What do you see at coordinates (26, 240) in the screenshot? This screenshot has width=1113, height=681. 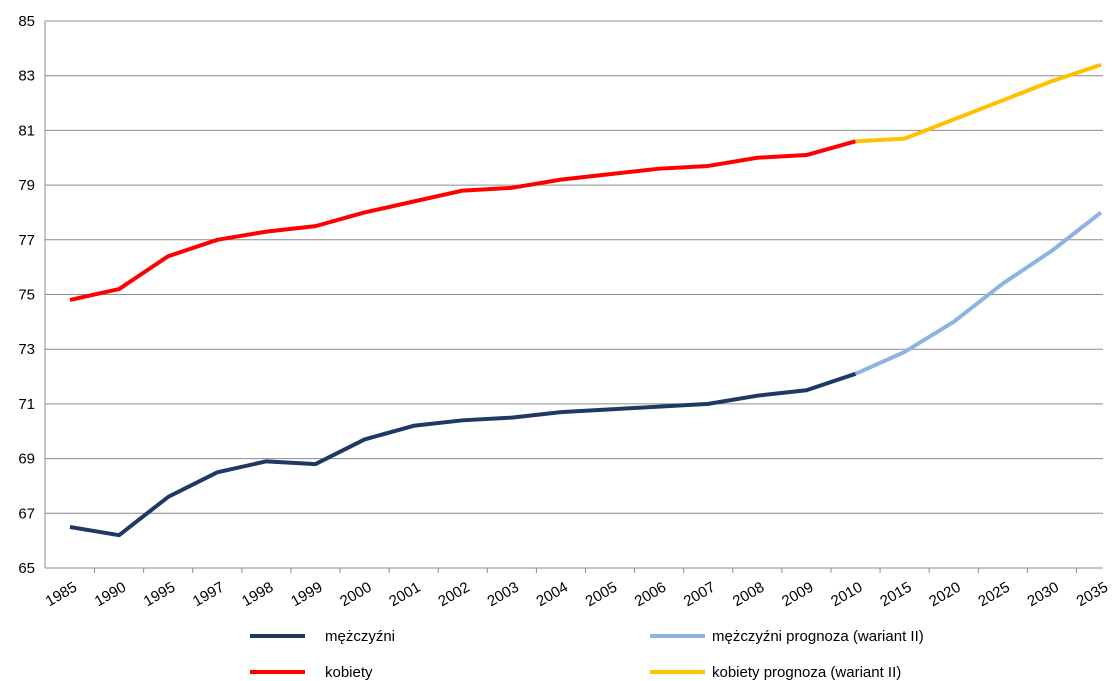 I see `y-tick-label: 77` at bounding box center [26, 240].